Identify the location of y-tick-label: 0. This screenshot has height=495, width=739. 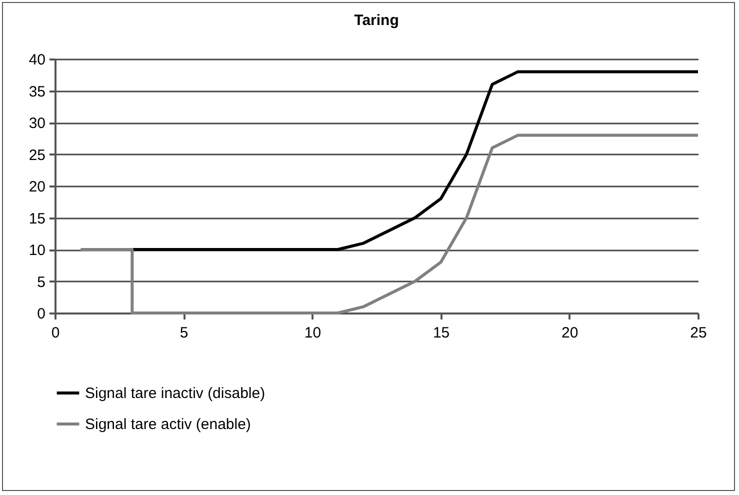
(41, 314).